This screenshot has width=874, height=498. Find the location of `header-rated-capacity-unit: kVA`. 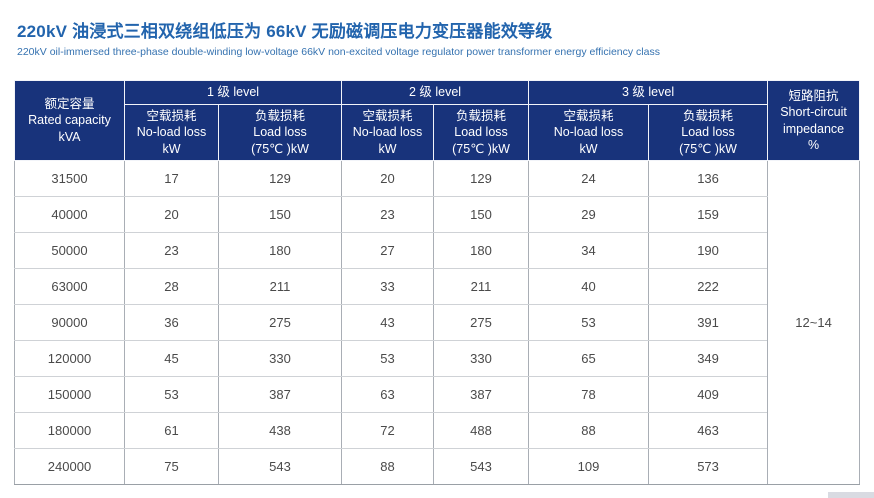

header-rated-capacity-unit: kVA is located at coordinates (69, 136).